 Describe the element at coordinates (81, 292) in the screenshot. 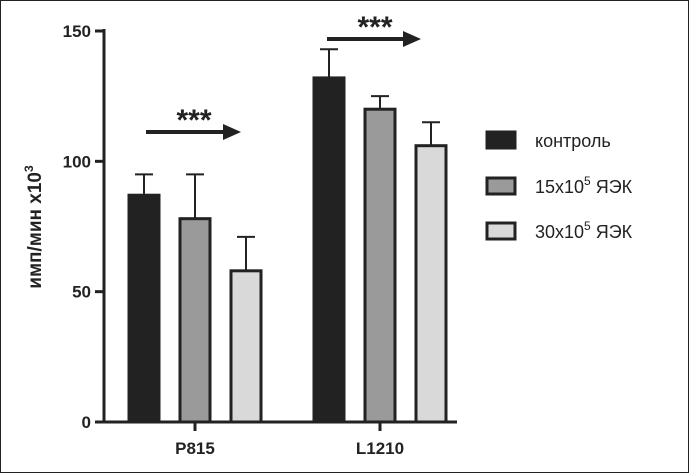

I see `y-tick-label: 50` at that location.